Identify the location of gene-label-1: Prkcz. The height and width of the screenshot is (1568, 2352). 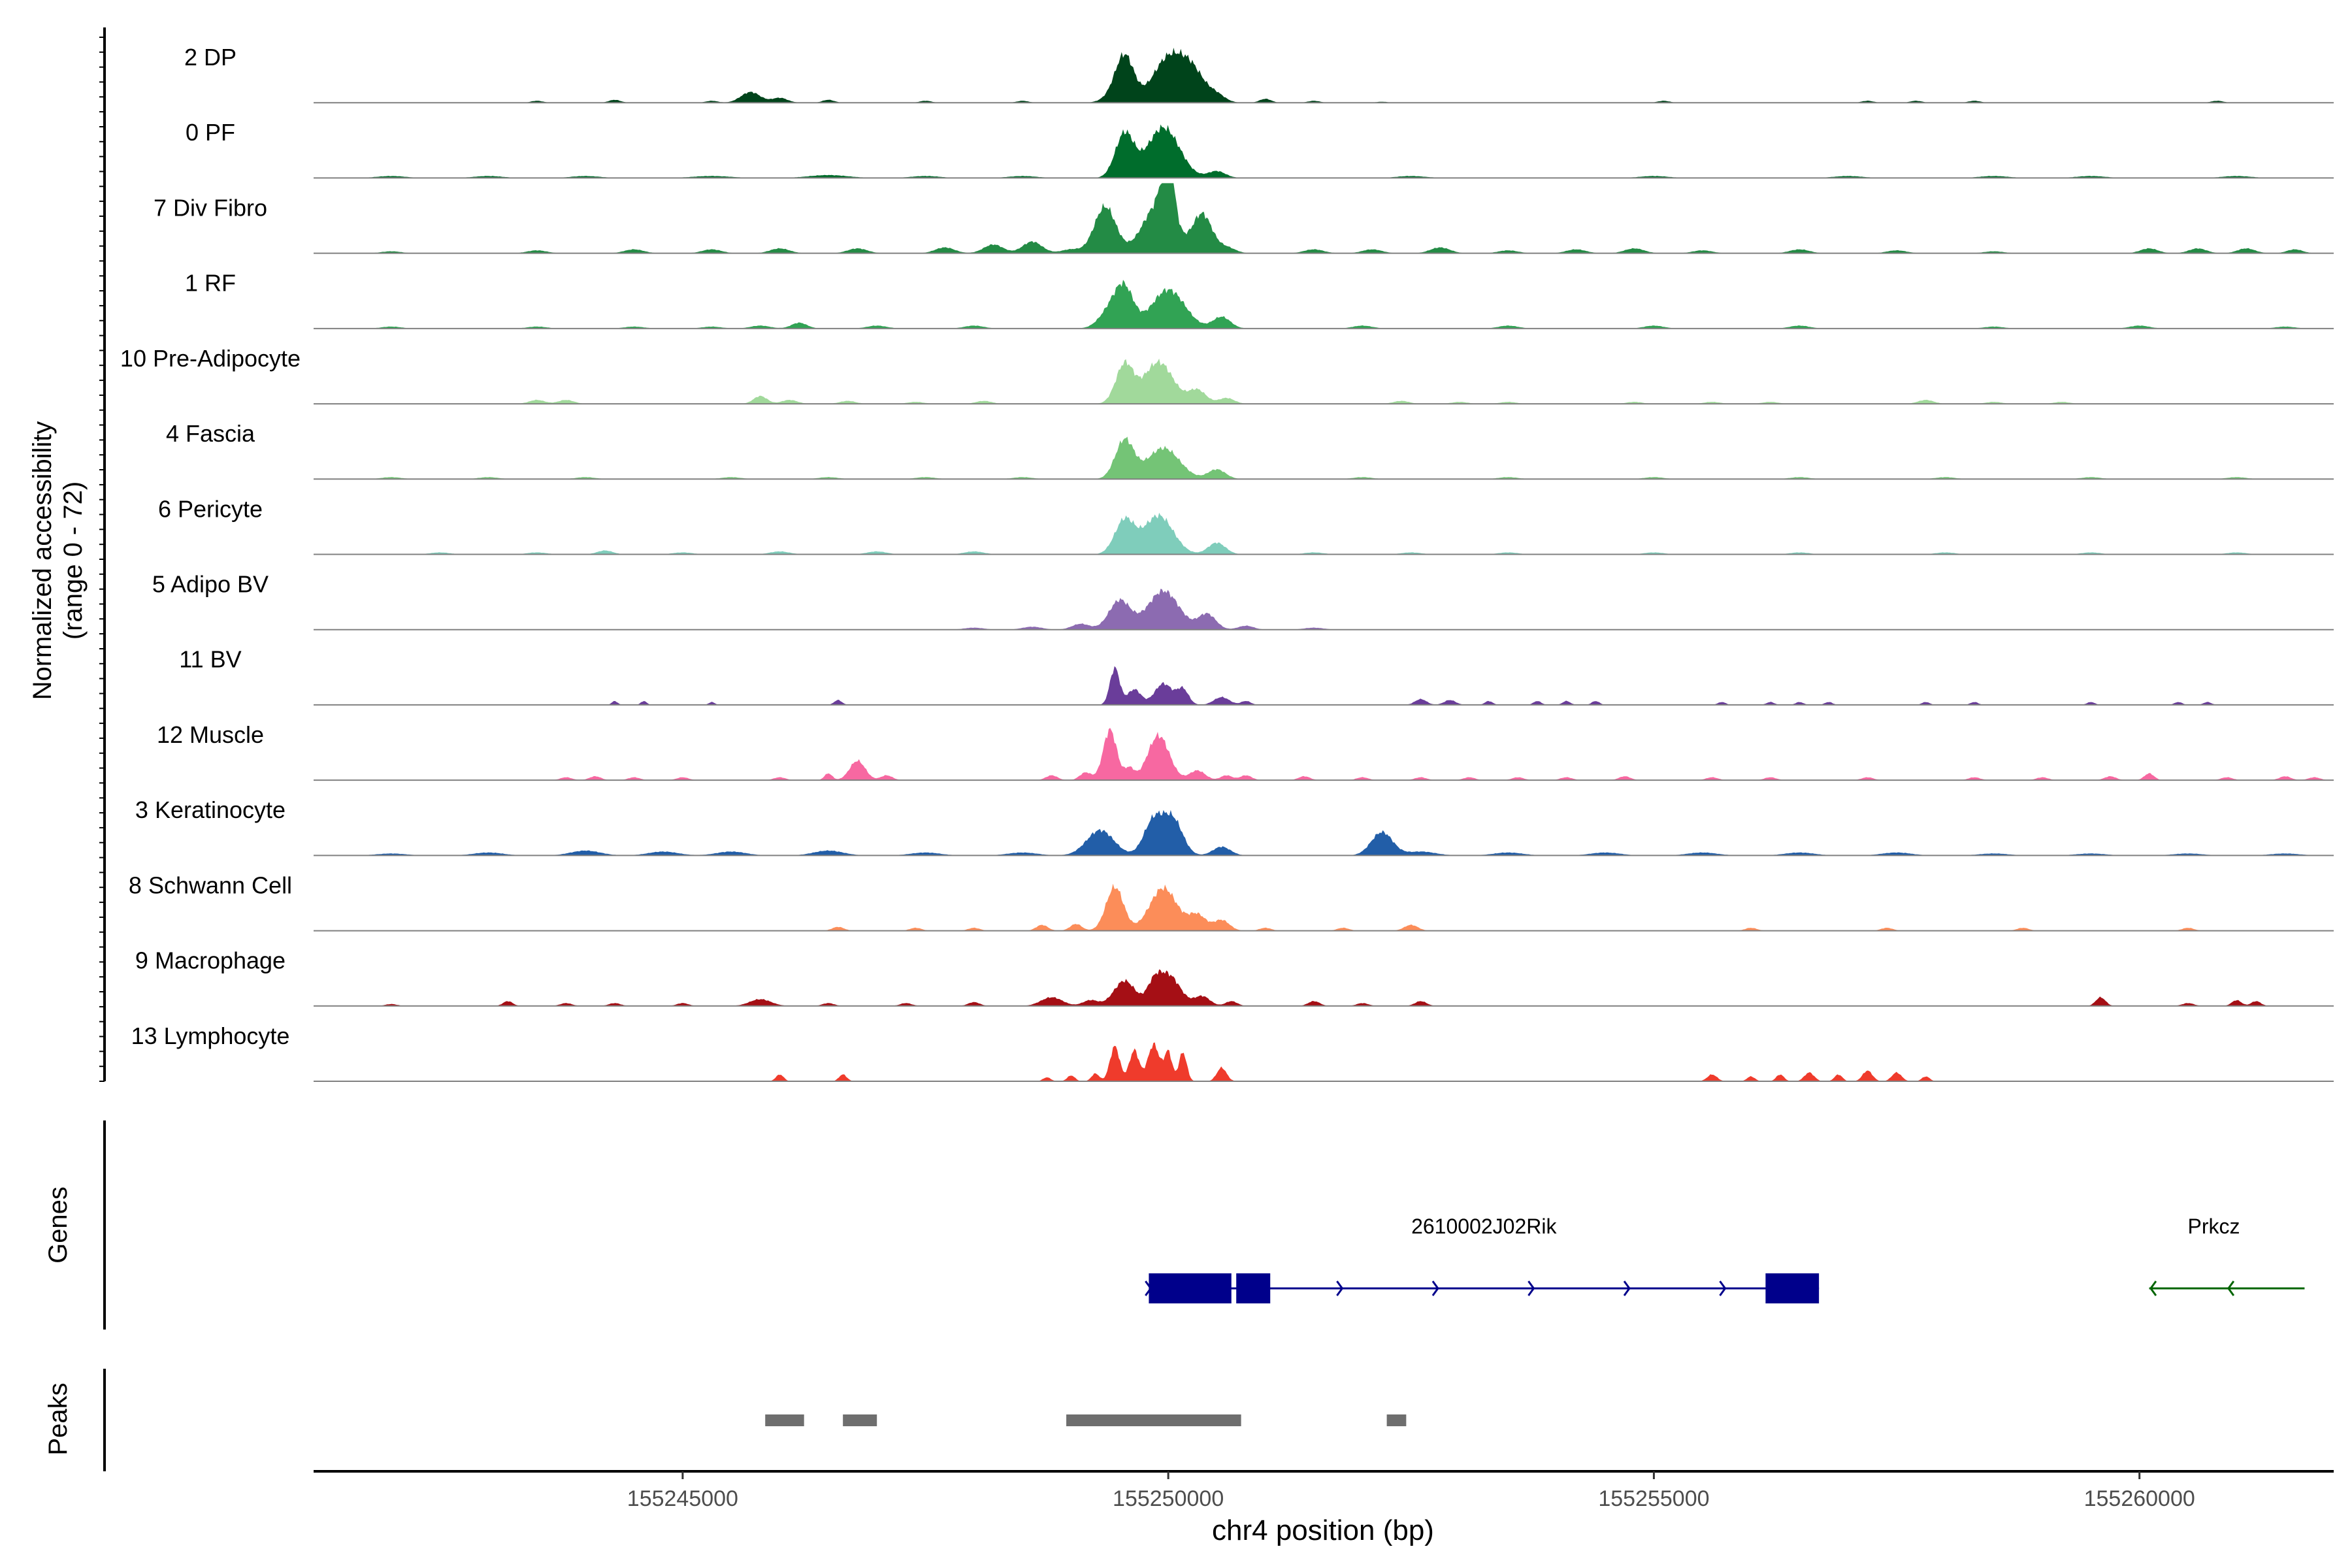
(2213, 1226).